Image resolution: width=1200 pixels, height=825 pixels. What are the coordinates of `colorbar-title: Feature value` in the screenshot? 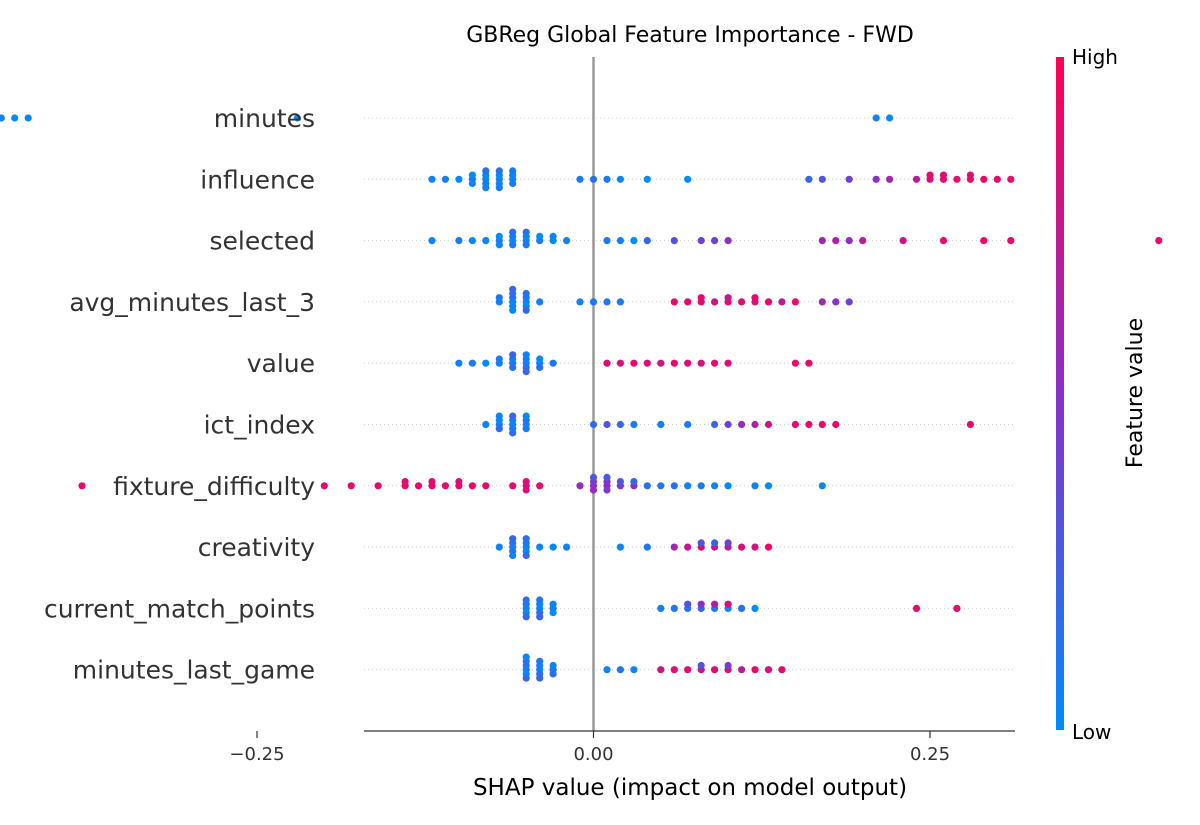 It's located at (1135, 393).